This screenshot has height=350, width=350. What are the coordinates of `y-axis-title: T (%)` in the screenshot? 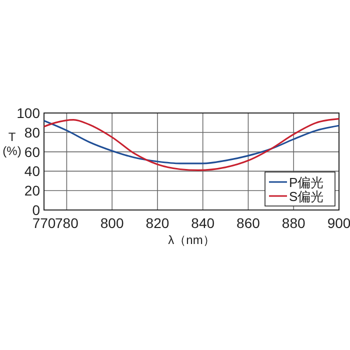 It's located at (12, 144).